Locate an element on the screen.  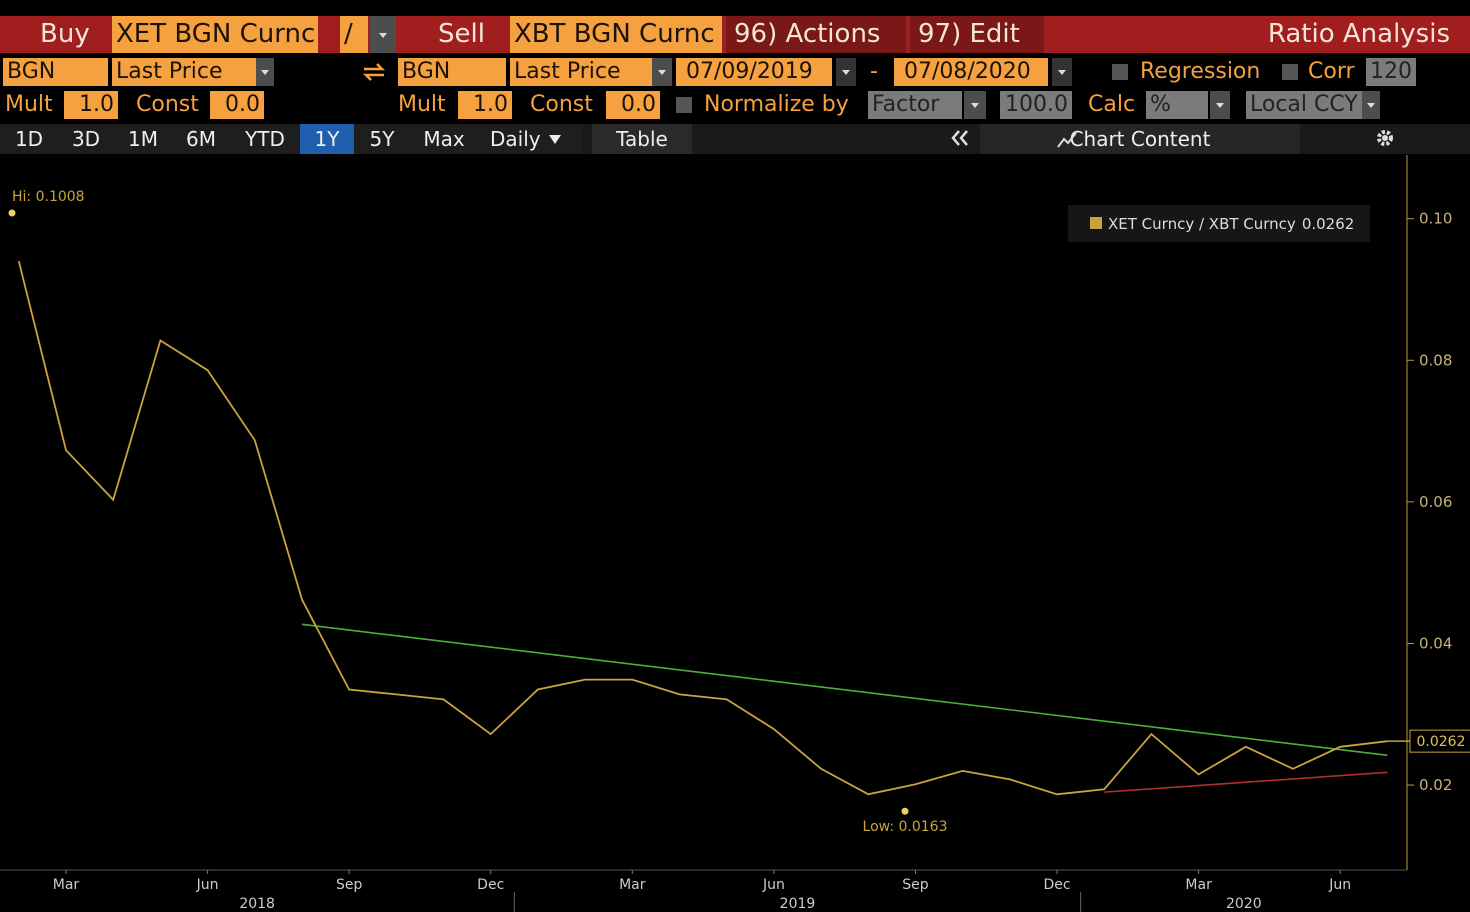
sell-label: Sell is located at coordinates (461, 34).